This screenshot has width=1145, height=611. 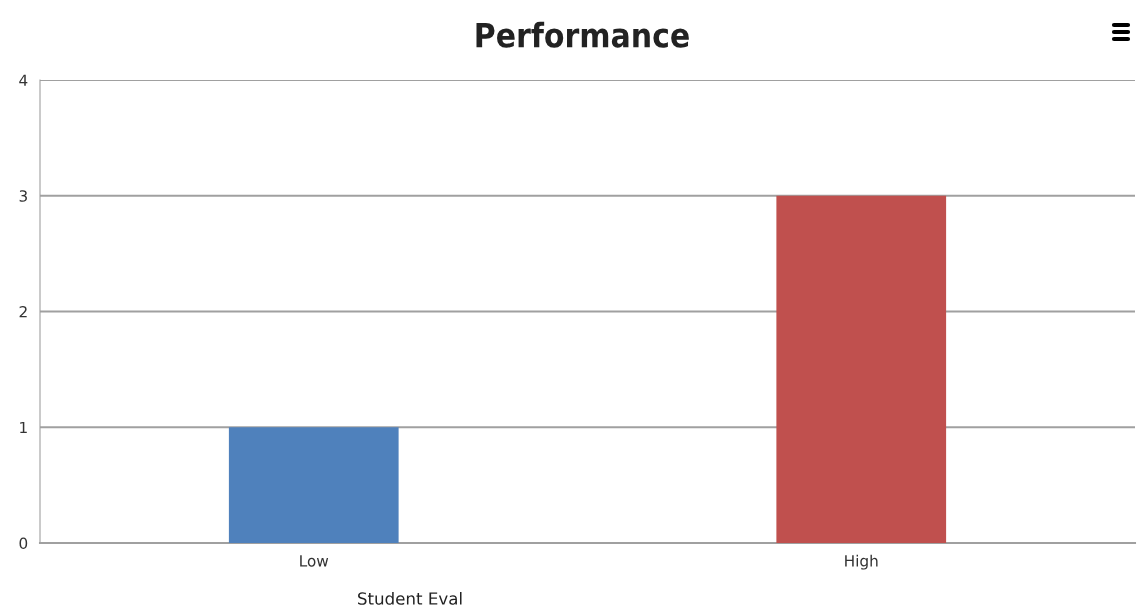 I want to click on chart-title: Performance, so click(x=582, y=34).